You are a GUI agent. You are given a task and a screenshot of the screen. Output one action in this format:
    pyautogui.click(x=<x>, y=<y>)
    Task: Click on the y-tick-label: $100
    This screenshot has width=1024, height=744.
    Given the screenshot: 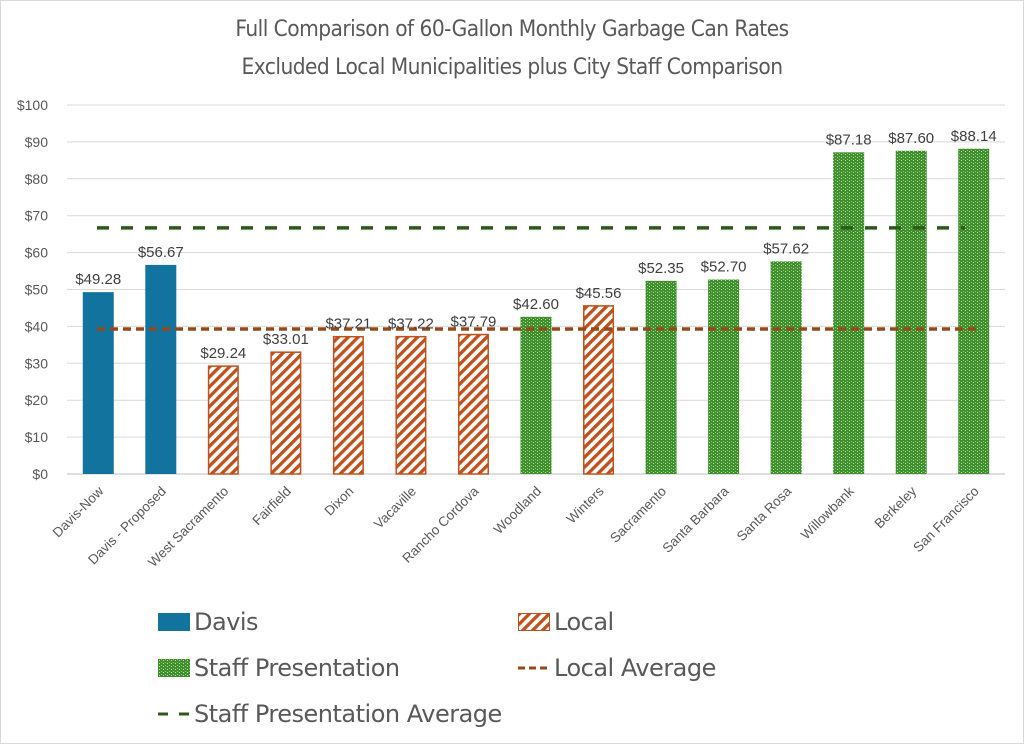 What is the action you would take?
    pyautogui.click(x=32, y=105)
    